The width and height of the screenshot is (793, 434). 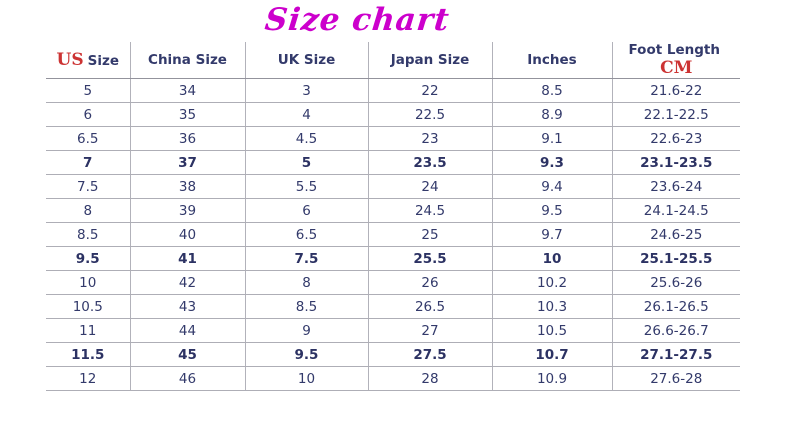 What do you see at coordinates (676, 234) in the screenshot?
I see `size-cell: 24.6-25` at bounding box center [676, 234].